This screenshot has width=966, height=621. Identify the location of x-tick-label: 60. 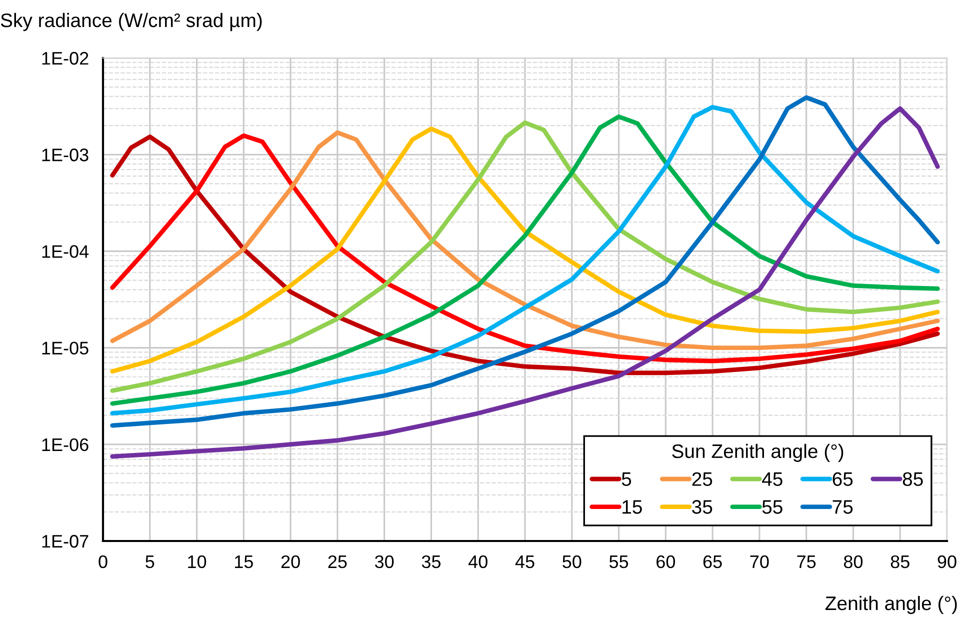
(666, 561).